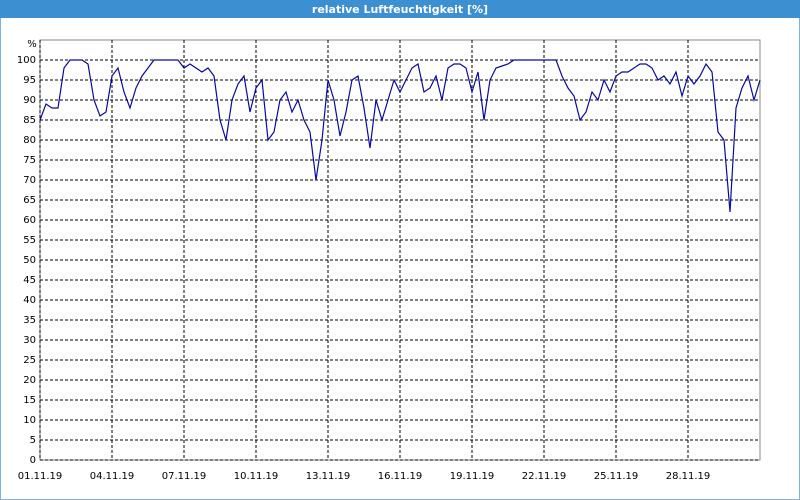 The height and width of the screenshot is (500, 800). Describe the element at coordinates (688, 476) in the screenshot. I see `x-tick-label: 28.11.19` at that location.